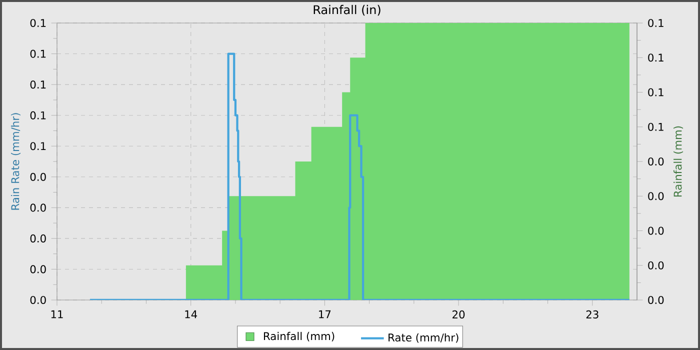 Image resolution: width=700 pixels, height=350 pixels. I want to click on legend-label: Rate (mm/hr), so click(423, 338).